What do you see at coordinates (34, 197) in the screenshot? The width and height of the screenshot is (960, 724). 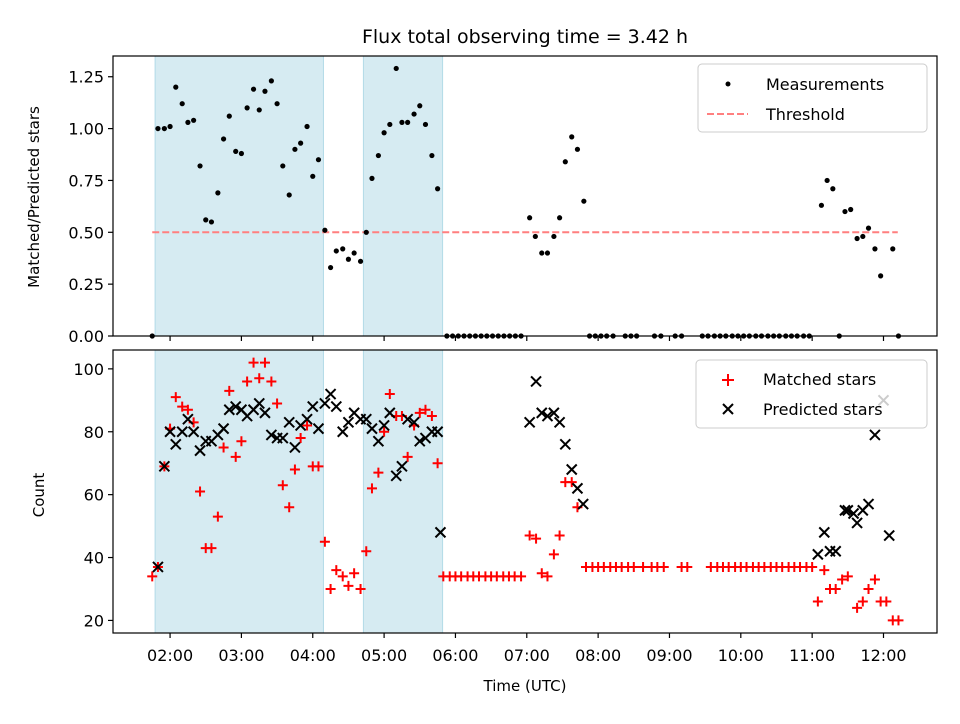 I see `top-y-axis-label: Matched/Predicted stars` at bounding box center [34, 197].